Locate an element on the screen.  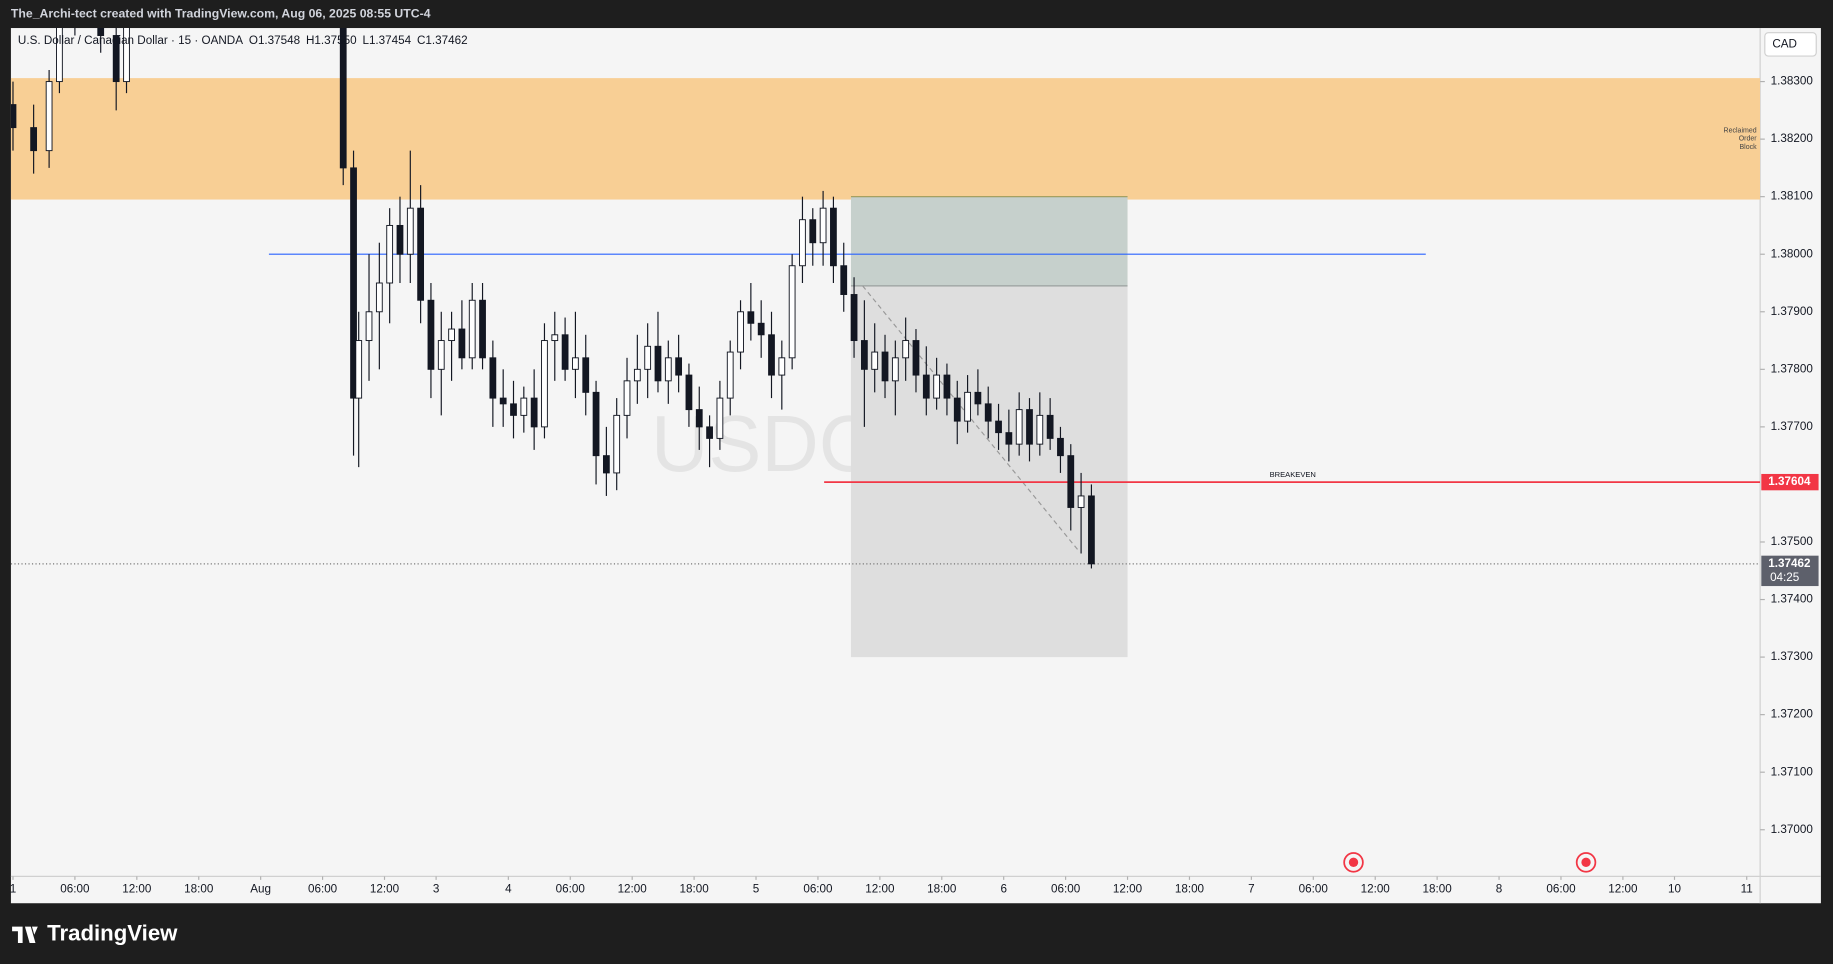
x-tick-label: 3 is located at coordinates (436, 888).